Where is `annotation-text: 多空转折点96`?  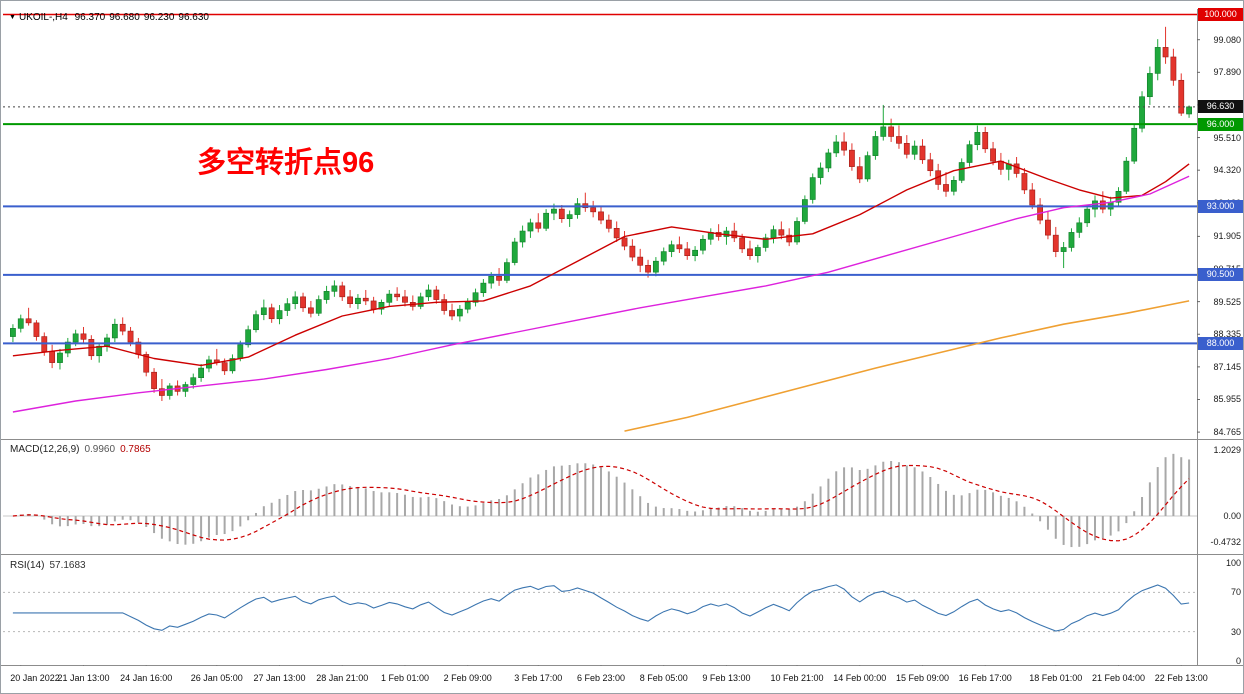
annotation-text: 多空转折点96 is located at coordinates (286, 163).